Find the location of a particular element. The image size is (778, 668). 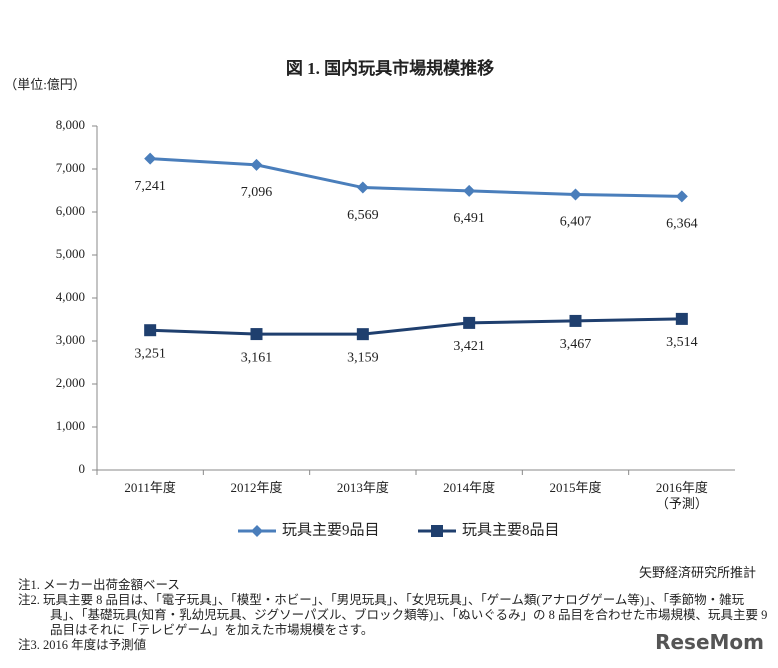

value-label: 3,421 is located at coordinates (469, 346).